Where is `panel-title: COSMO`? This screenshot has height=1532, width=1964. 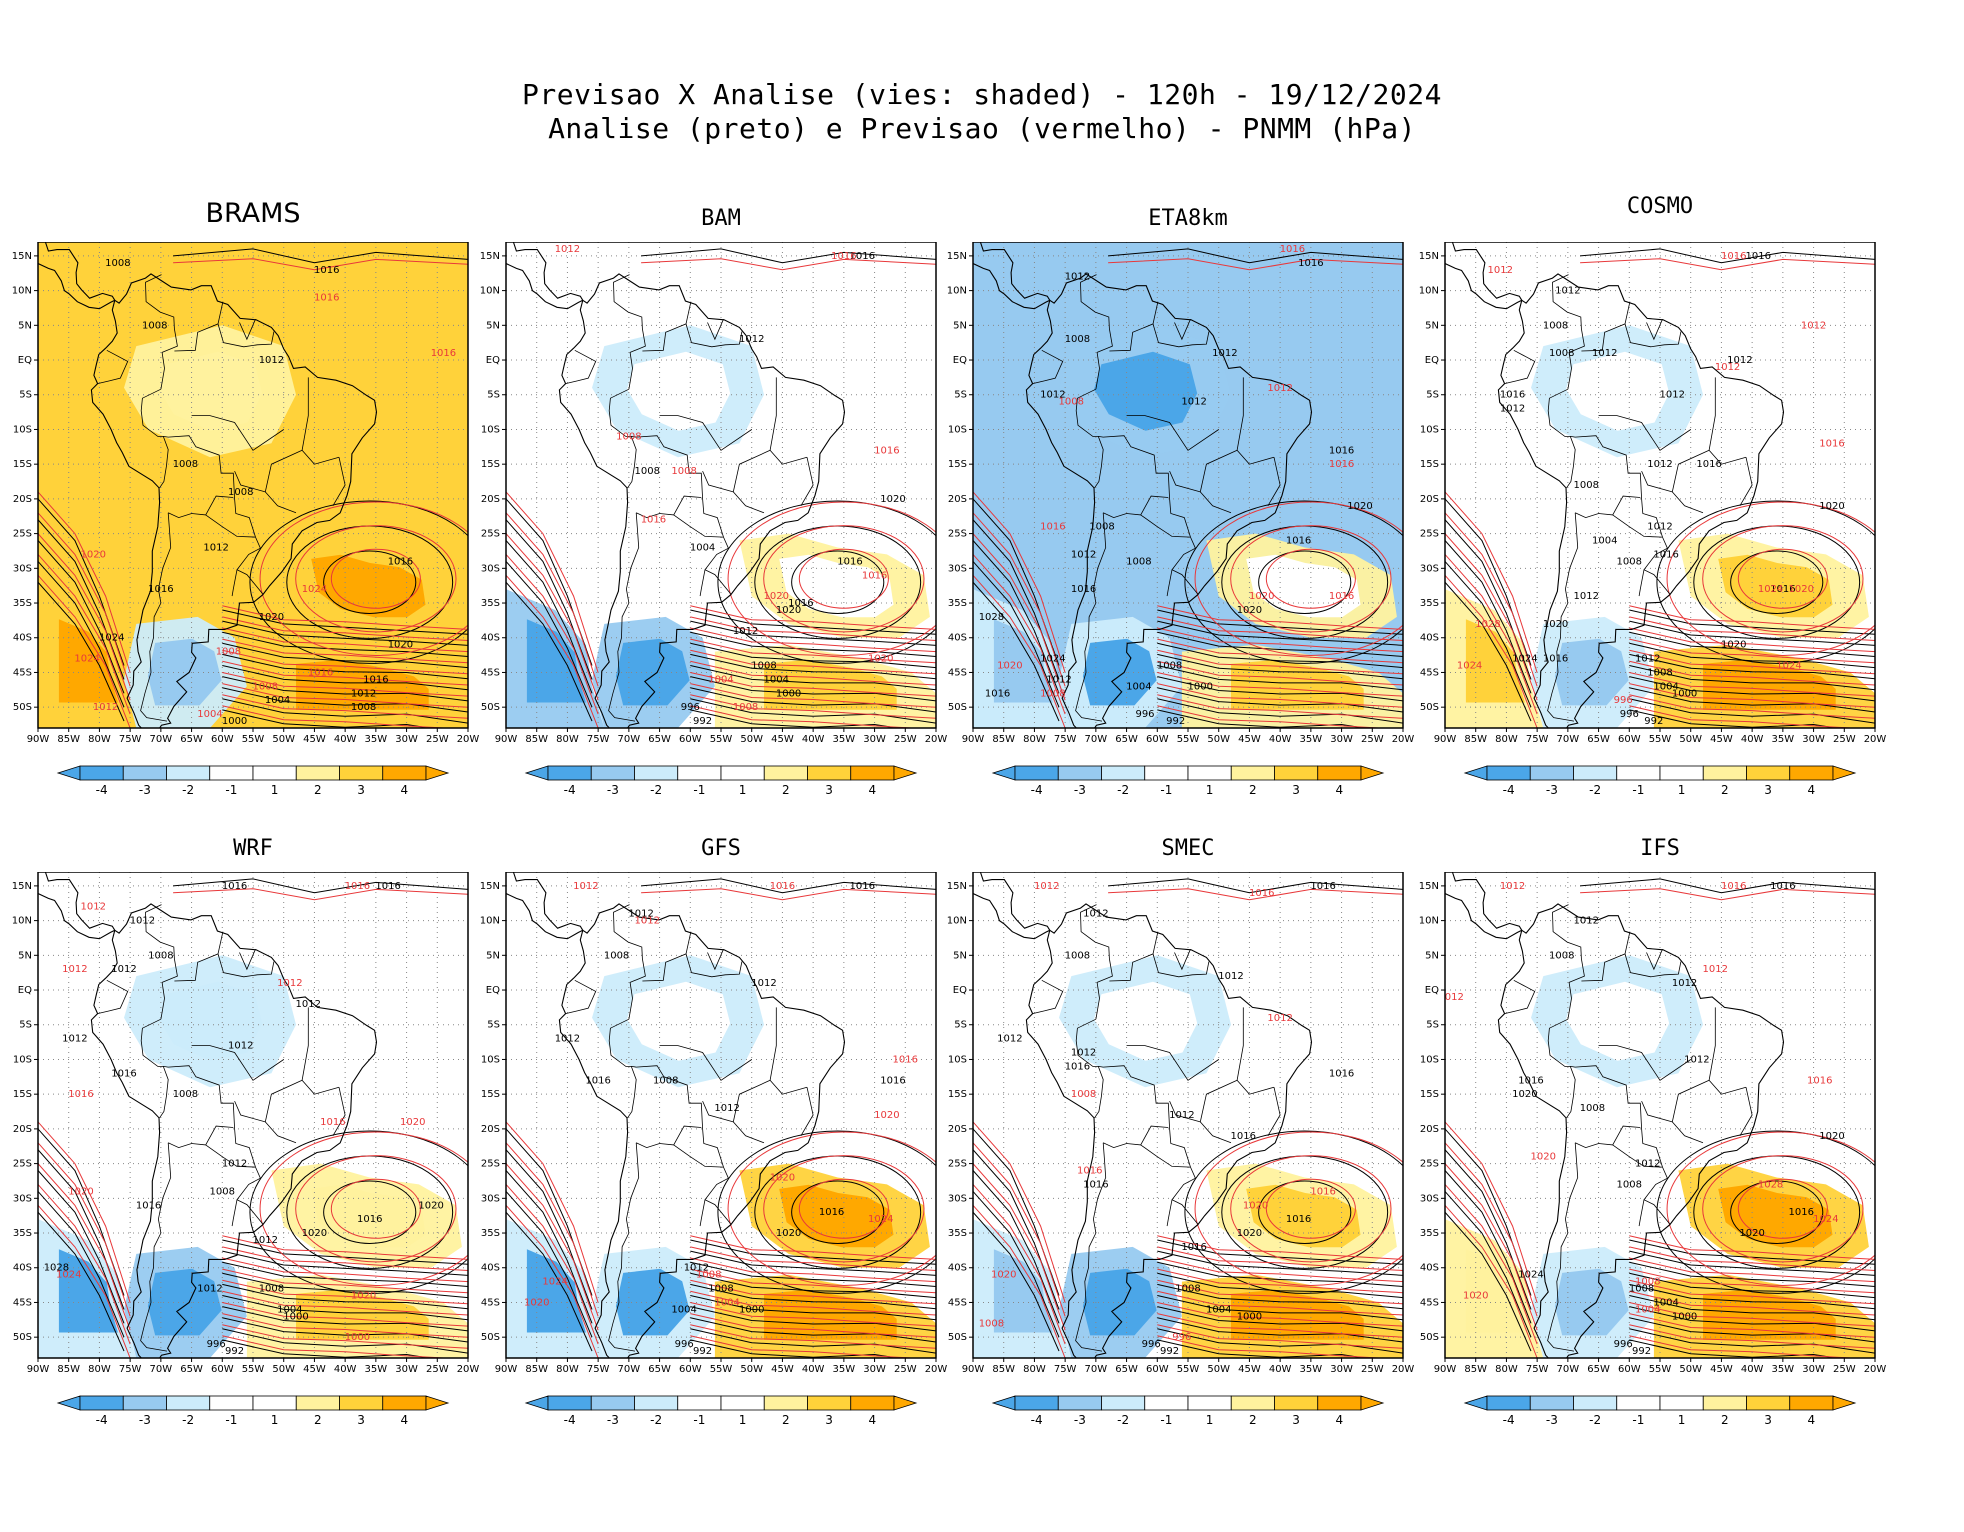 panel-title: COSMO is located at coordinates (1660, 206).